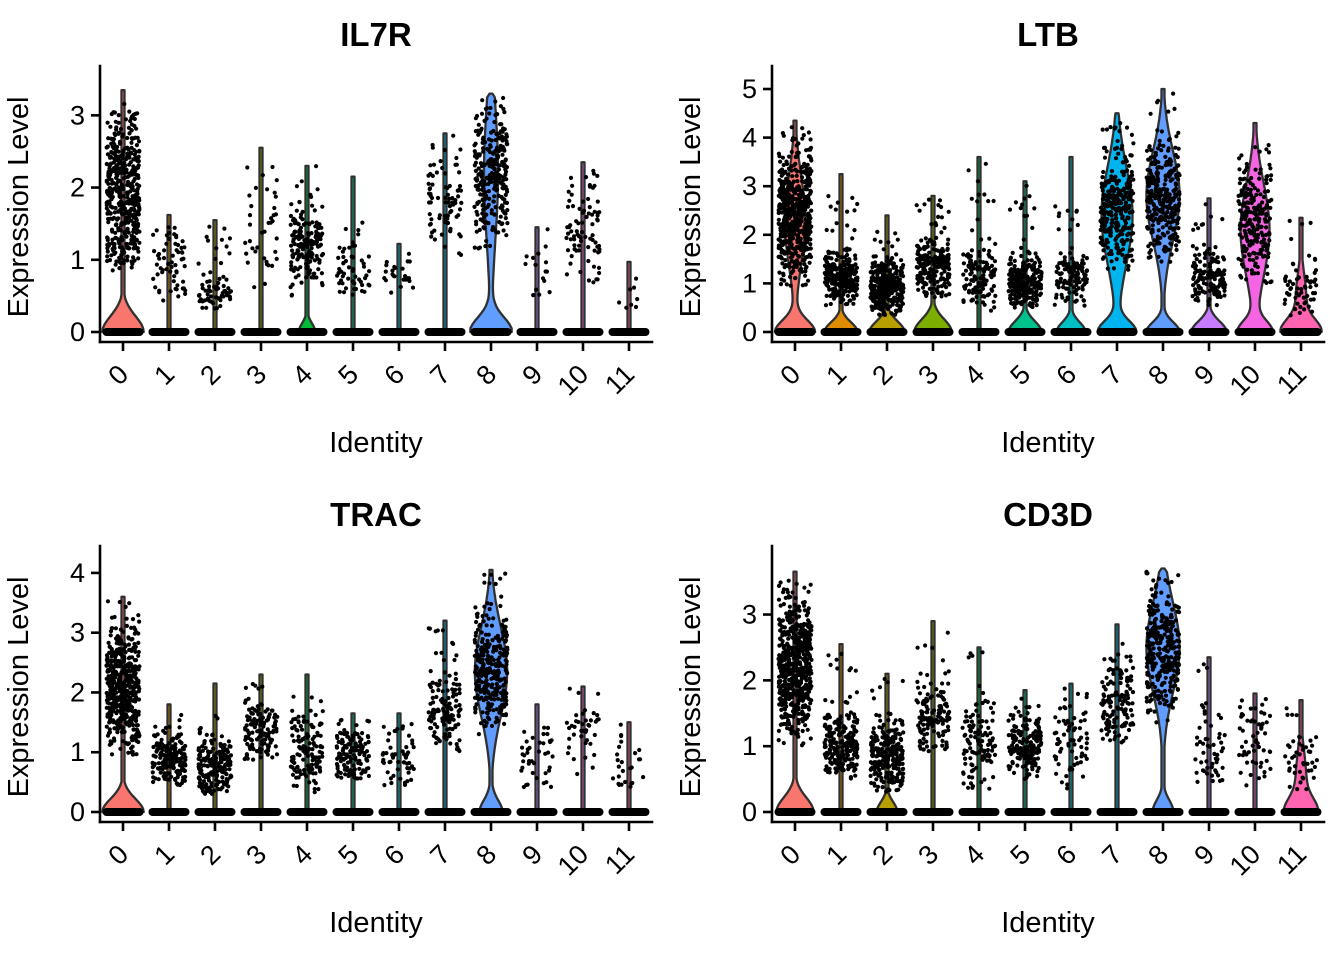  I want to click on panel-title: TRAC, so click(376, 514).